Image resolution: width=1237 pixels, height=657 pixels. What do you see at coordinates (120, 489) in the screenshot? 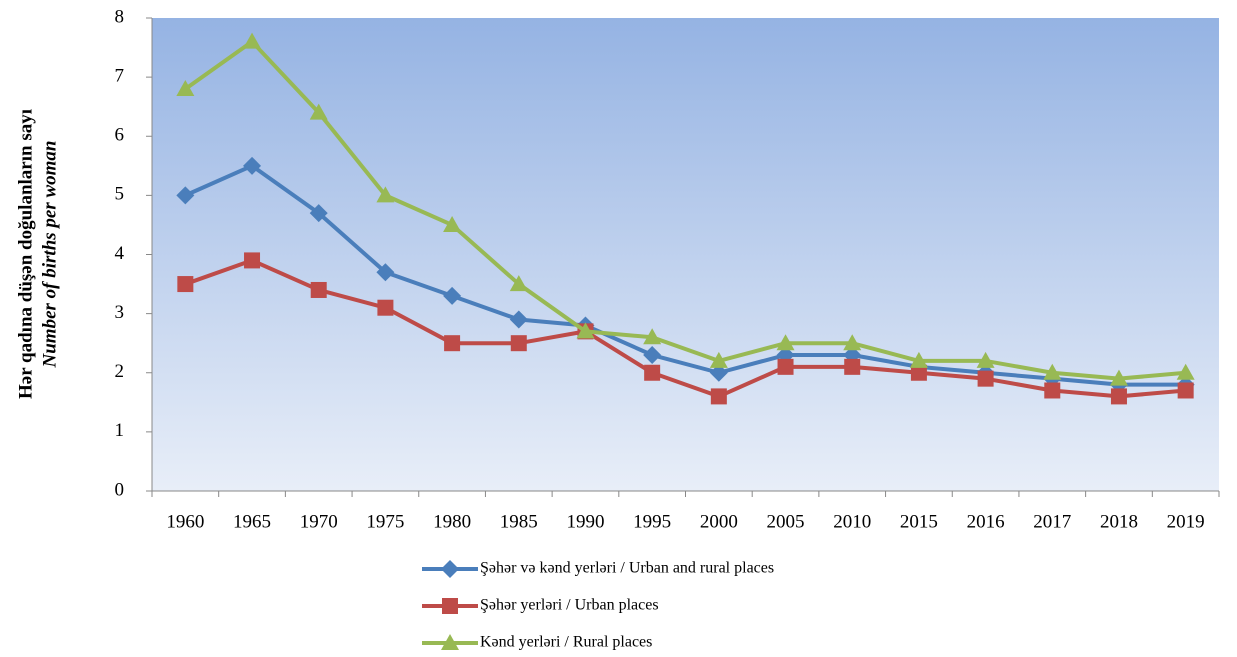
I see `y-tick-label: 0` at bounding box center [120, 489].